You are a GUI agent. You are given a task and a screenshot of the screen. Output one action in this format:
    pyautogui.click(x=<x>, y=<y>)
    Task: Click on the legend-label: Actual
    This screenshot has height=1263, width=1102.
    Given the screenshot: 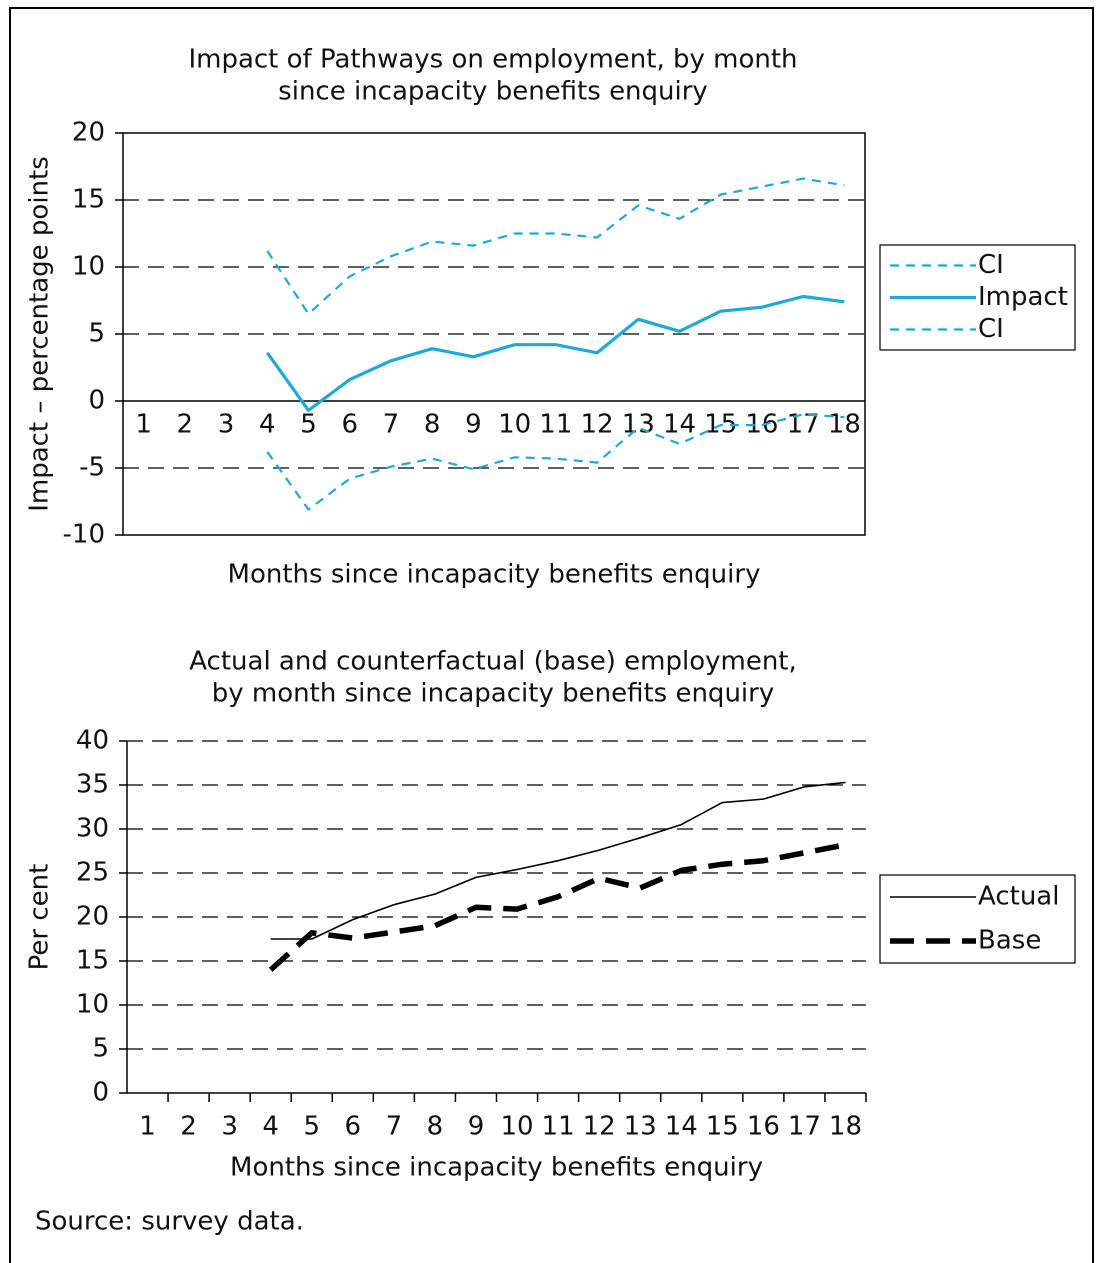 What is the action you would take?
    pyautogui.click(x=1018, y=897)
    